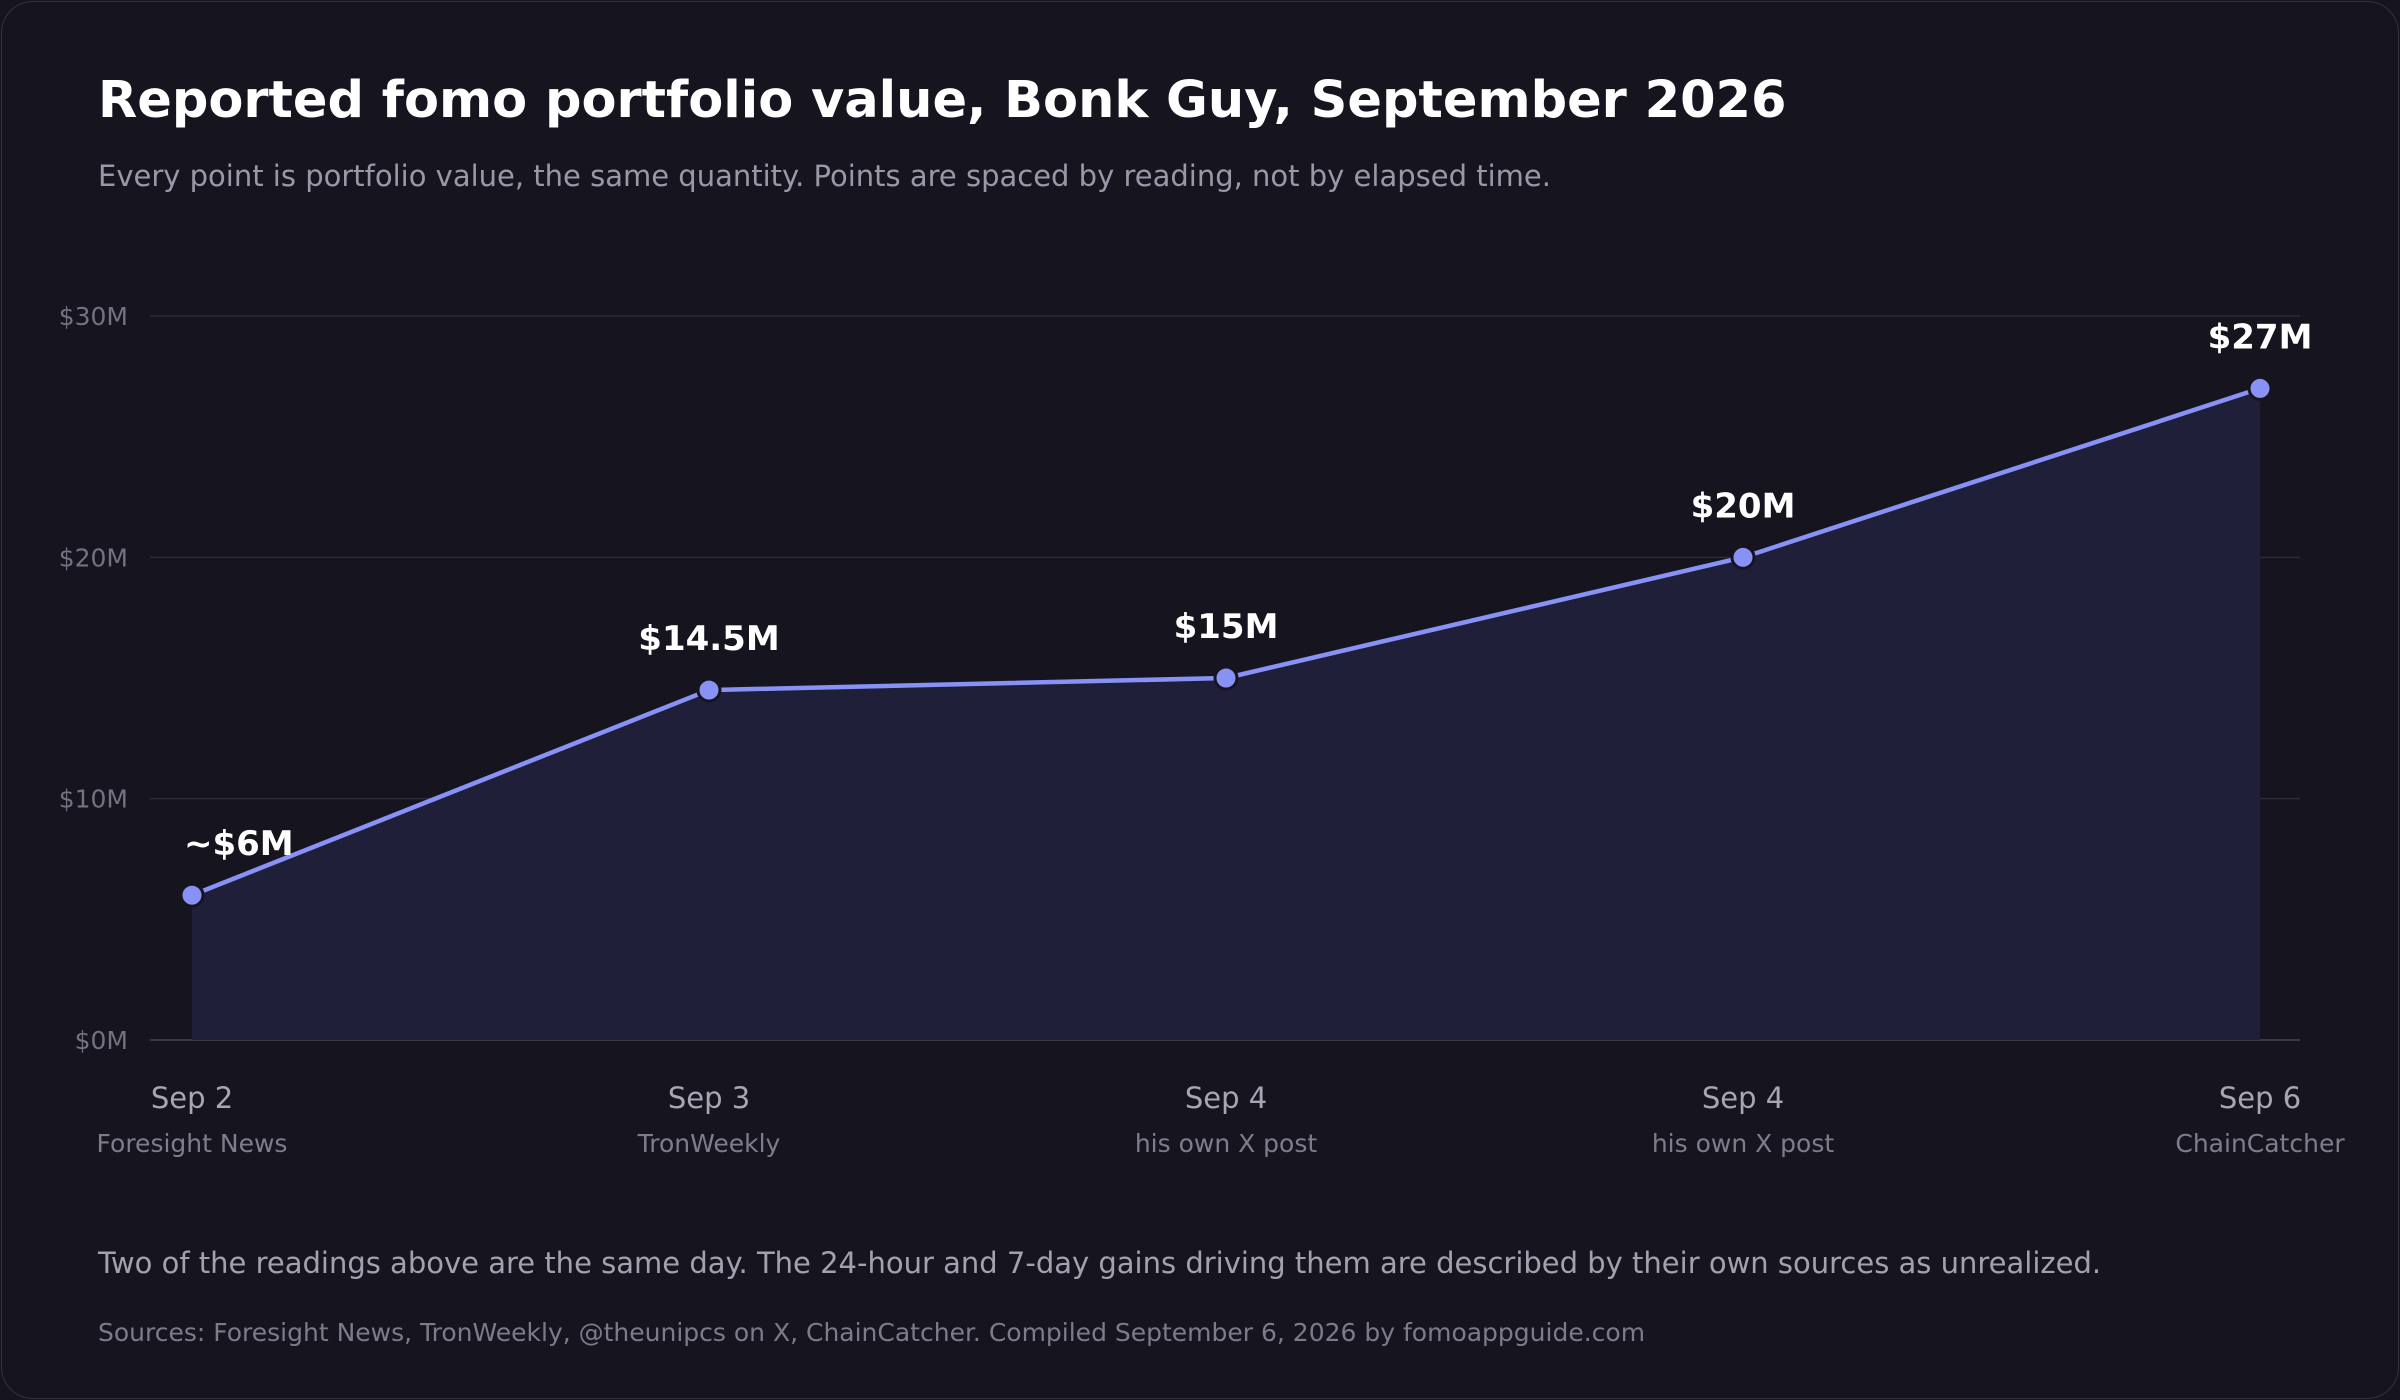  I want to click on data-label: $15M, so click(1226, 627).